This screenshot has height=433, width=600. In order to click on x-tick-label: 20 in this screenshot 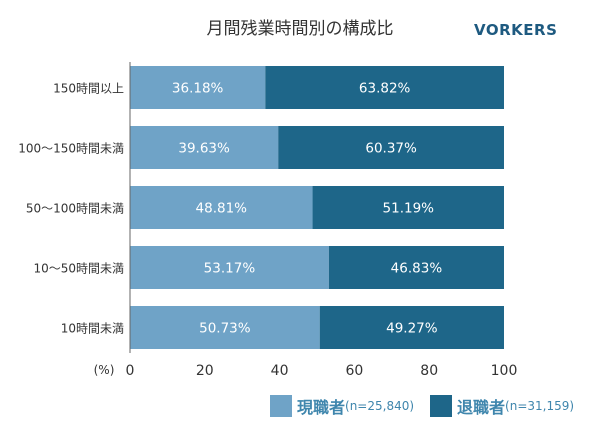, I will do `click(205, 371)`.